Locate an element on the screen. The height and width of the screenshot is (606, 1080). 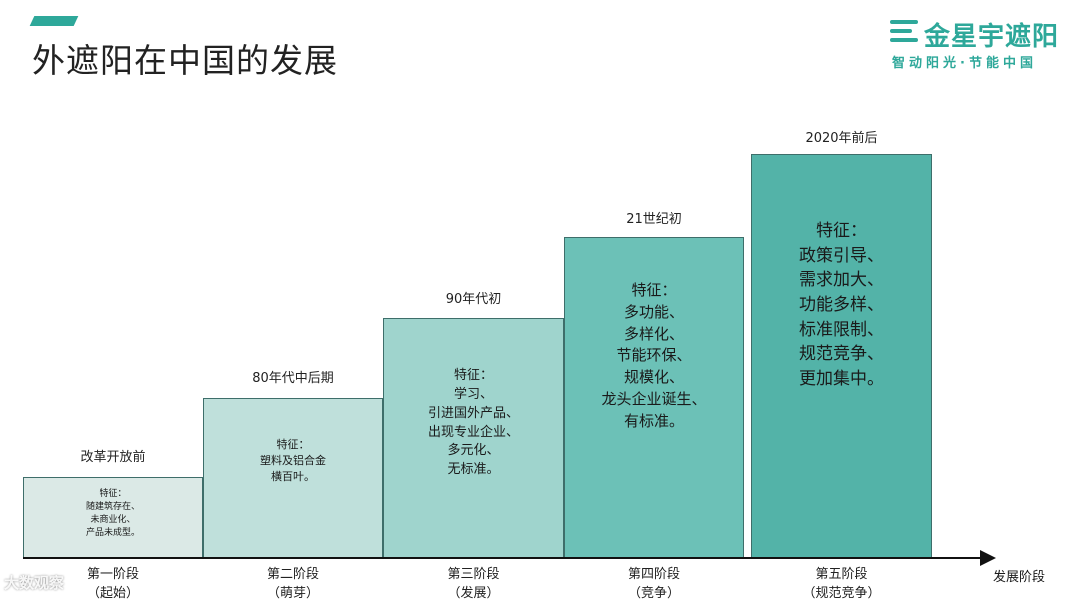
stage-3-label: 第三阶段 （发展） is located at coordinates (473, 585).